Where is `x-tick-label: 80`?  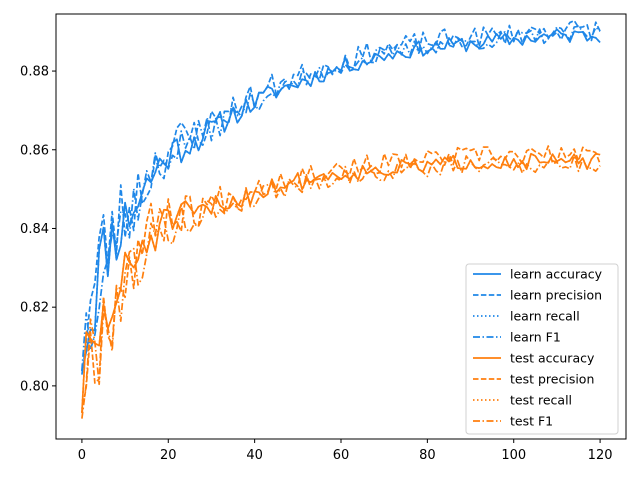
x-tick-label: 80 is located at coordinates (427, 455).